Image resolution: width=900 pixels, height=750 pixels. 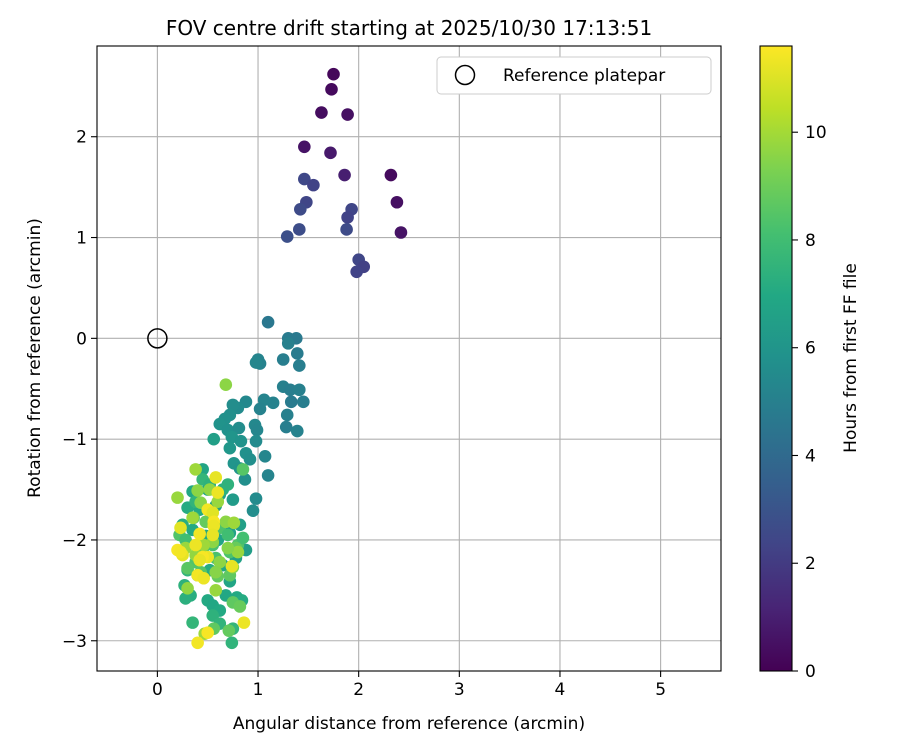 I want to click on x-tick-label: 1, so click(x=258, y=690).